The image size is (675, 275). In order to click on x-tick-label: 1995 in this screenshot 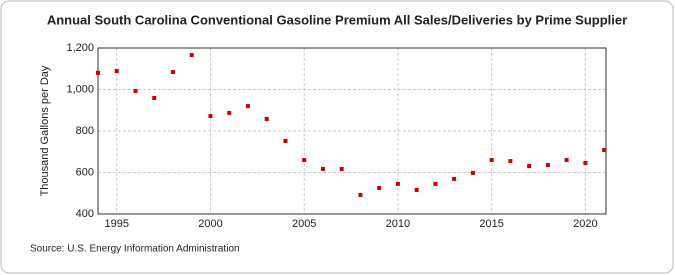, I will do `click(117, 224)`.